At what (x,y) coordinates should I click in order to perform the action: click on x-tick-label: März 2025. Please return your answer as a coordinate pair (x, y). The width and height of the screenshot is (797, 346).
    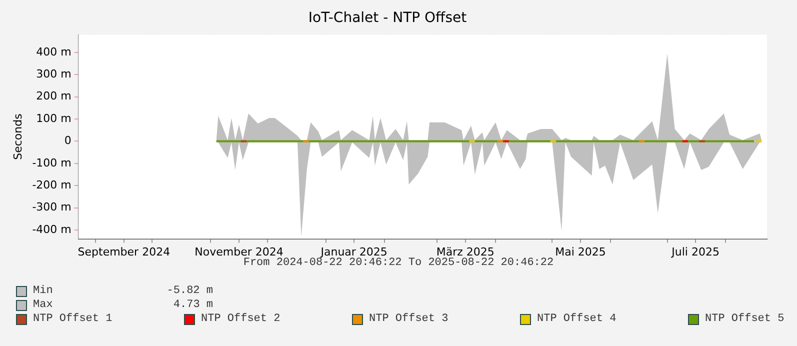
    Looking at the image, I should click on (465, 251).